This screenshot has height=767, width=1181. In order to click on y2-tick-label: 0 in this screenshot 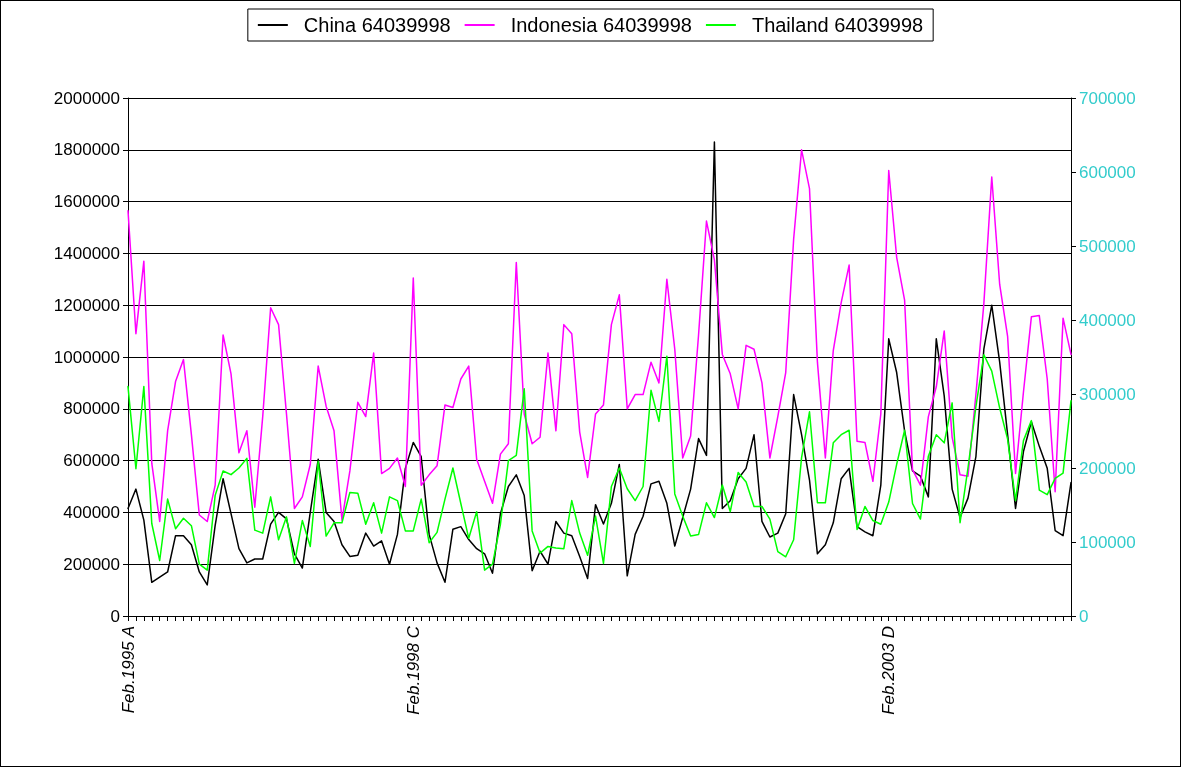, I will do `click(1084, 616)`.